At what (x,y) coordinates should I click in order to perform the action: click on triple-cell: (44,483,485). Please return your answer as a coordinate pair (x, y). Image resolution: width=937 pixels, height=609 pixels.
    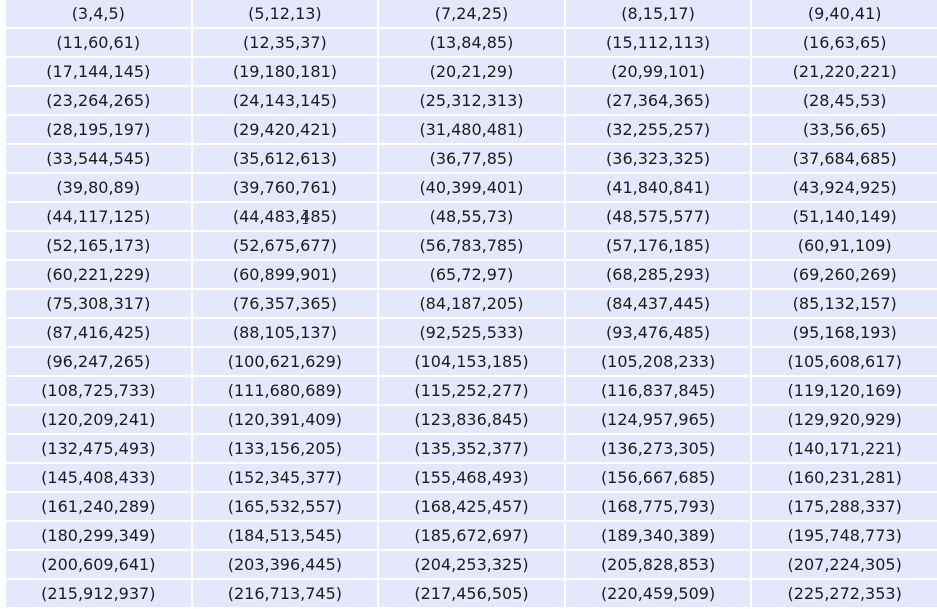
    Looking at the image, I should click on (285, 216).